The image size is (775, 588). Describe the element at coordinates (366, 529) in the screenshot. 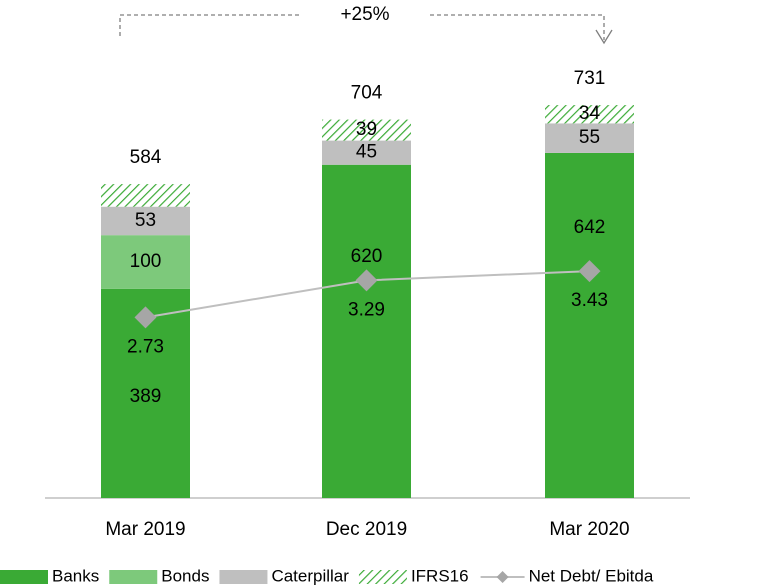

I see `x-tick-label: Dec 2019` at that location.